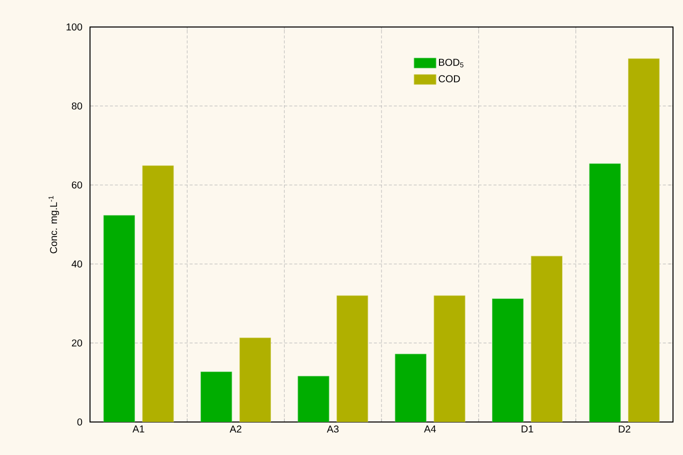  I want to click on x-tick-label: D2, so click(624, 429).